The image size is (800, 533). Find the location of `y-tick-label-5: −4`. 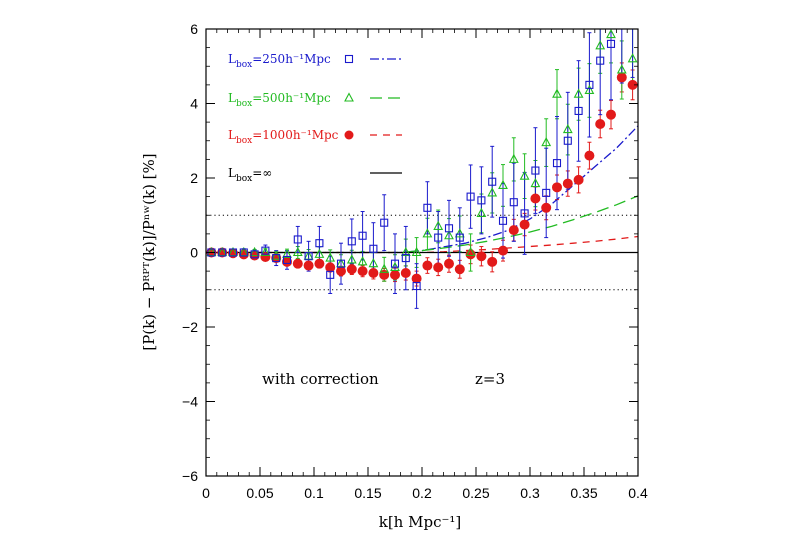

y-tick-label-5: −4 is located at coordinates (190, 402).